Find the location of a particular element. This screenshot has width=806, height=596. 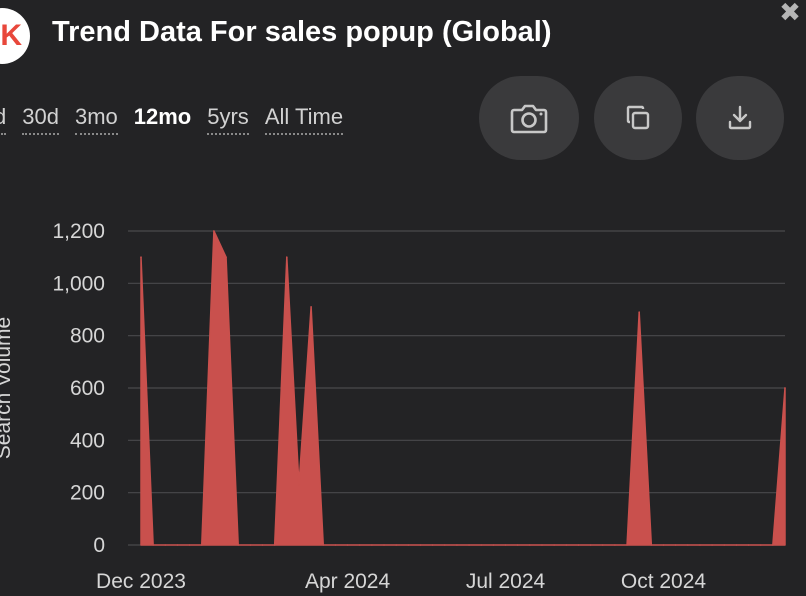

x-tick-label: Jul 2024 is located at coordinates (506, 581).